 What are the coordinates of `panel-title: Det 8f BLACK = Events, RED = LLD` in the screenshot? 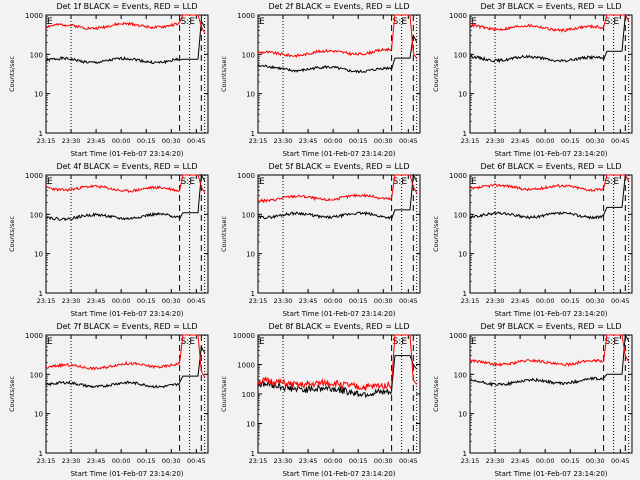 It's located at (338, 326).